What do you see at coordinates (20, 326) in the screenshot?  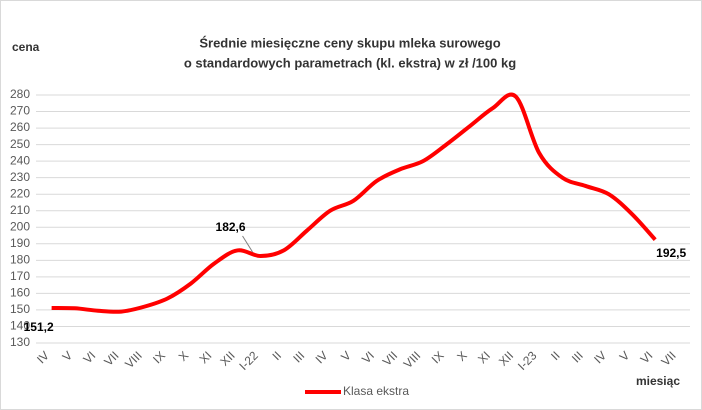 I see `y-tick-label: 140` at bounding box center [20, 326].